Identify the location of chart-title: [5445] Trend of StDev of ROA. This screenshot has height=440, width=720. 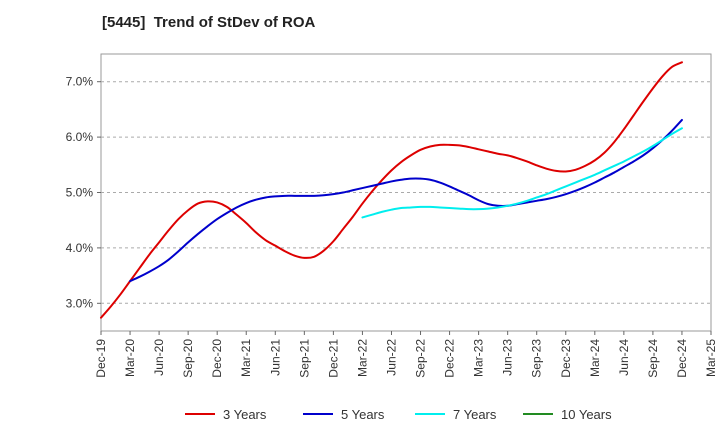
(209, 22).